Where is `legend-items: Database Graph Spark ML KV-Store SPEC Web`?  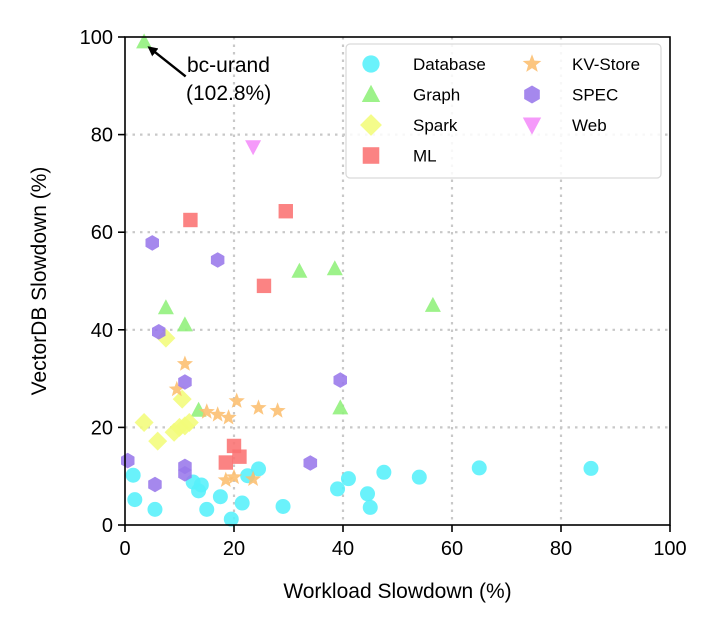 legend-items: Database Graph Spark ML KV-Store SPEC Web is located at coordinates (500, 110).